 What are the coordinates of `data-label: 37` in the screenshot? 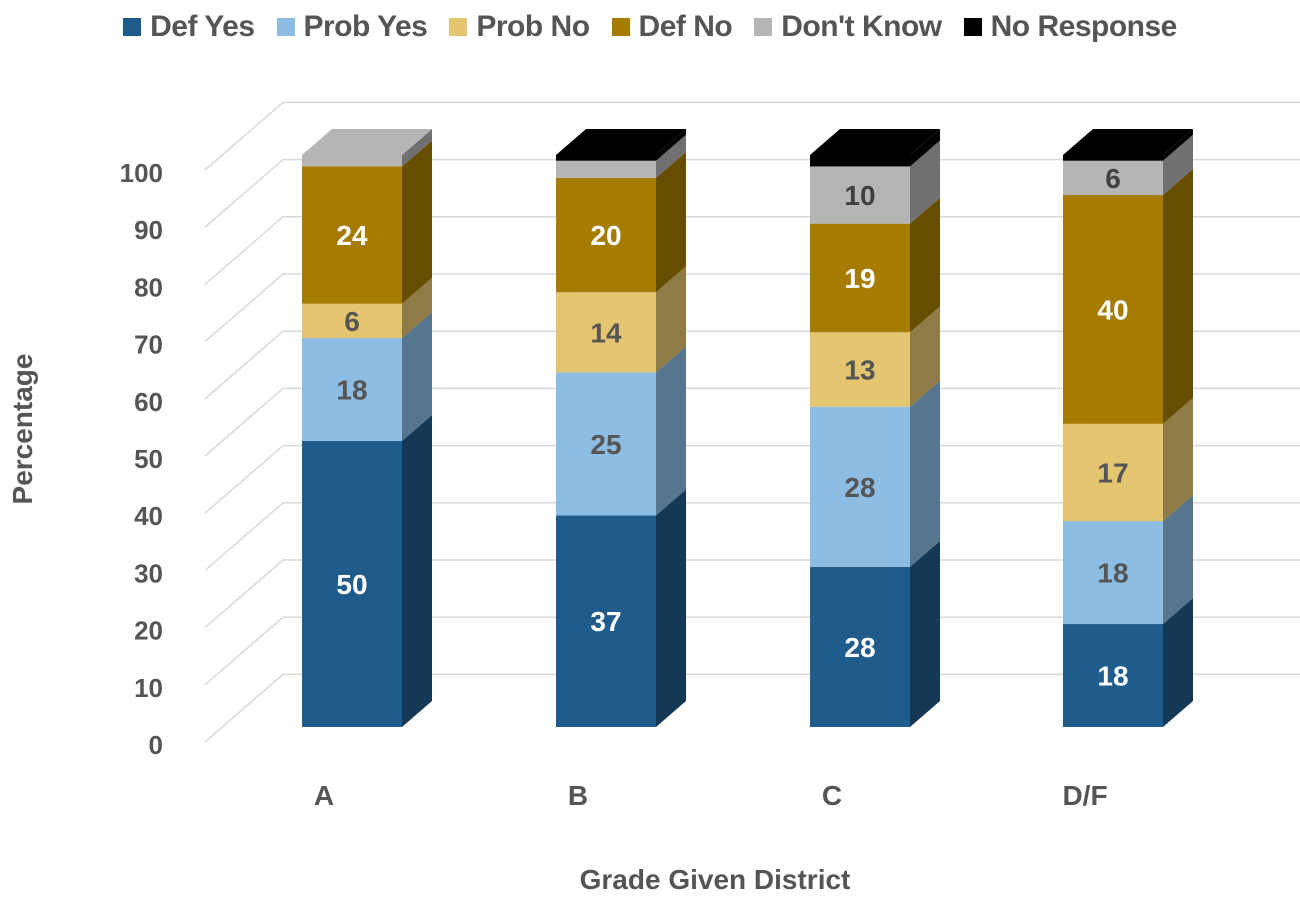 It's located at (605, 621).